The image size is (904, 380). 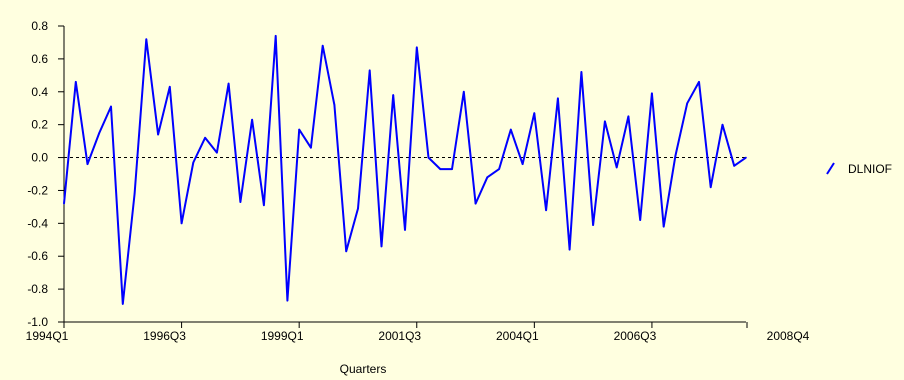 I want to click on x-tick-label: 1999Q1, so click(x=282, y=336).